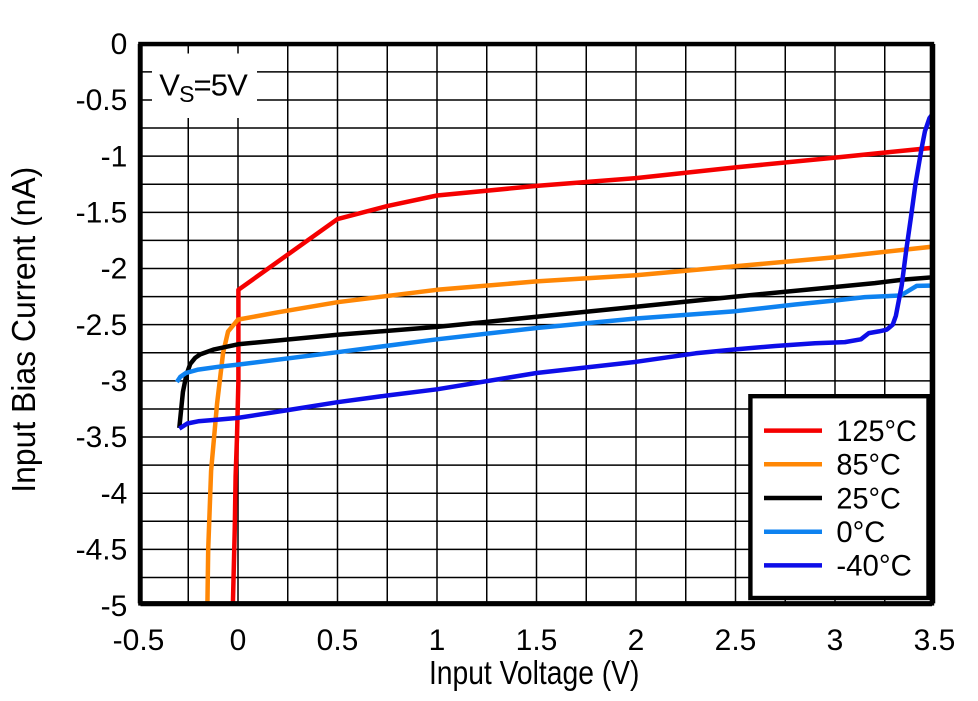  What do you see at coordinates (874, 566) in the screenshot?
I see `svg-text: -40°C` at bounding box center [874, 566].